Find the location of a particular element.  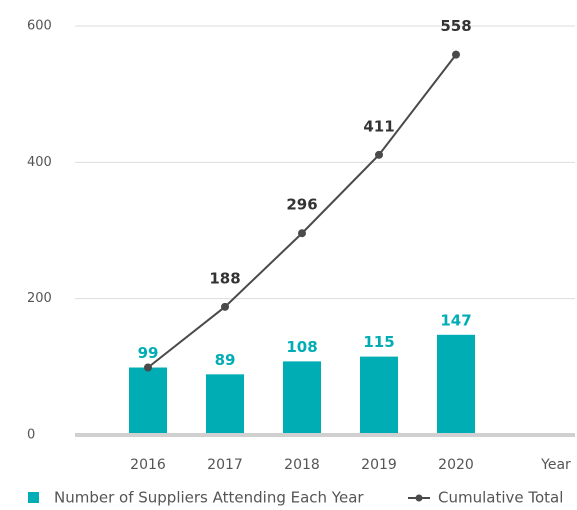

y-tick-label: 0 is located at coordinates (31, 435).